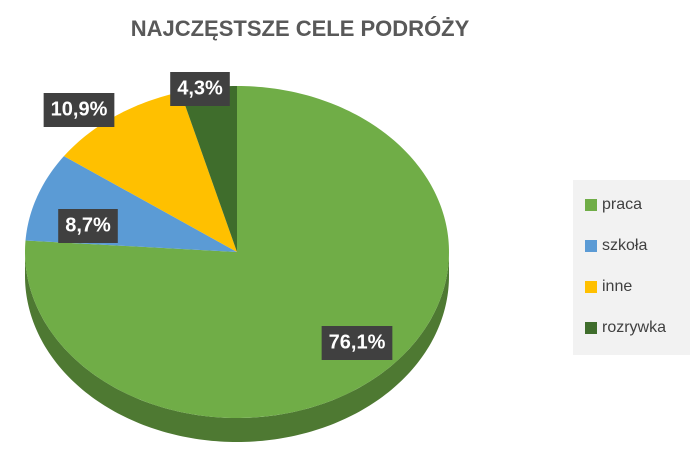  I want to click on data-label: 76,1%, so click(357, 342).